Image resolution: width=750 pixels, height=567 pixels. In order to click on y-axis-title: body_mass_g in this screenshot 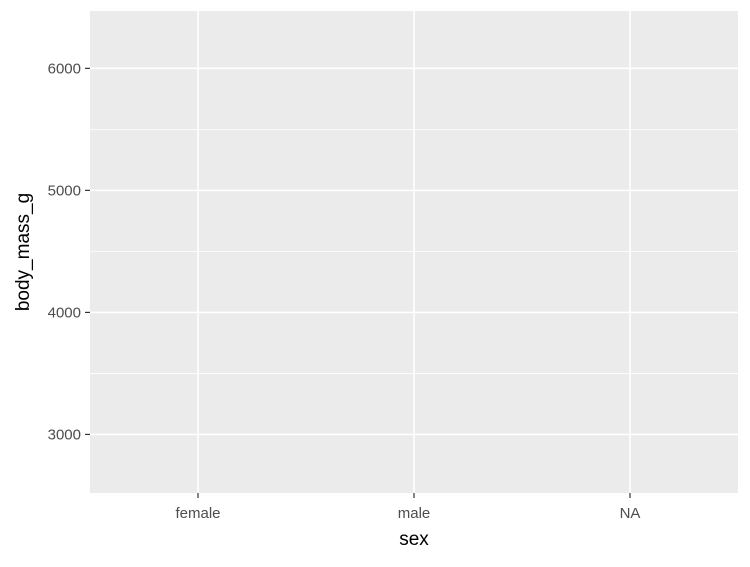, I will do `click(23, 252)`.